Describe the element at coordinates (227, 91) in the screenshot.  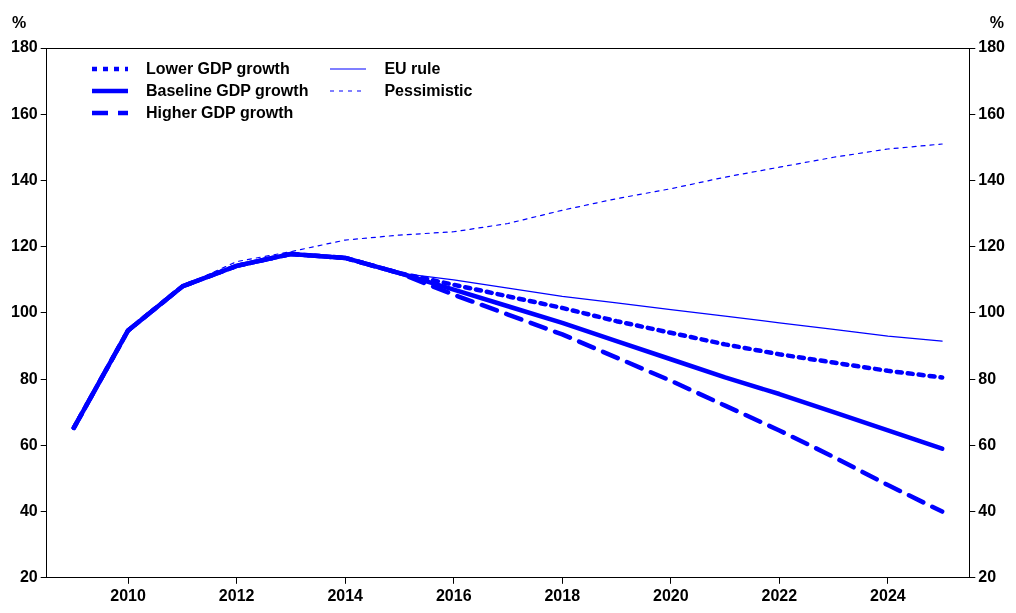
I see `legend-label: Baseline GDP growth` at that location.